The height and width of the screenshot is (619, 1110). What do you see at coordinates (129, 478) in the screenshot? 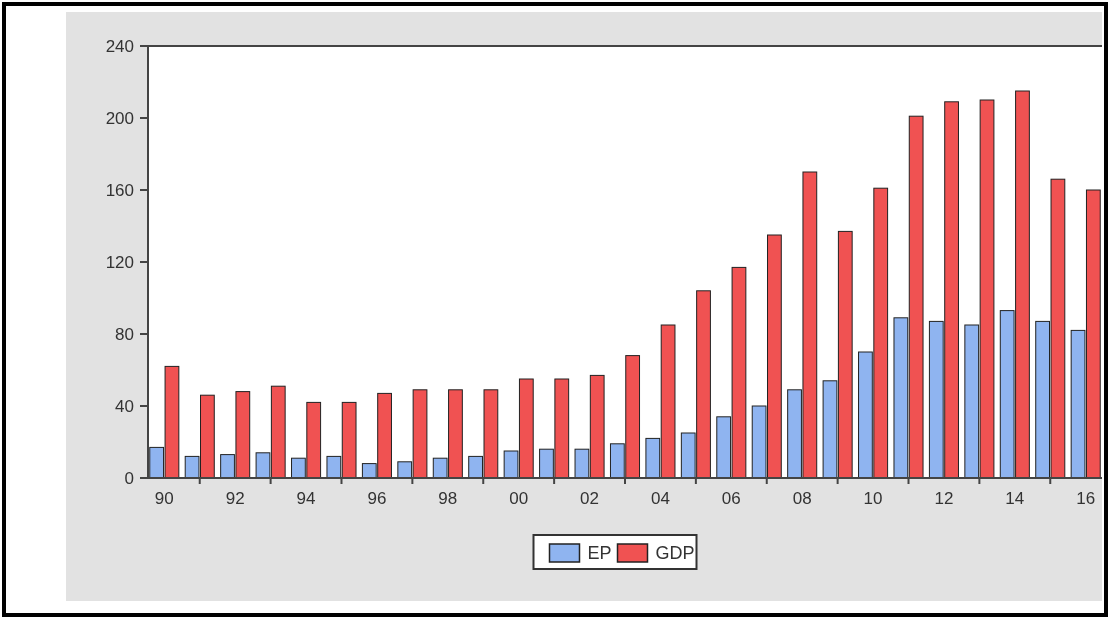
I see `y-tick-label: 0` at bounding box center [129, 478].